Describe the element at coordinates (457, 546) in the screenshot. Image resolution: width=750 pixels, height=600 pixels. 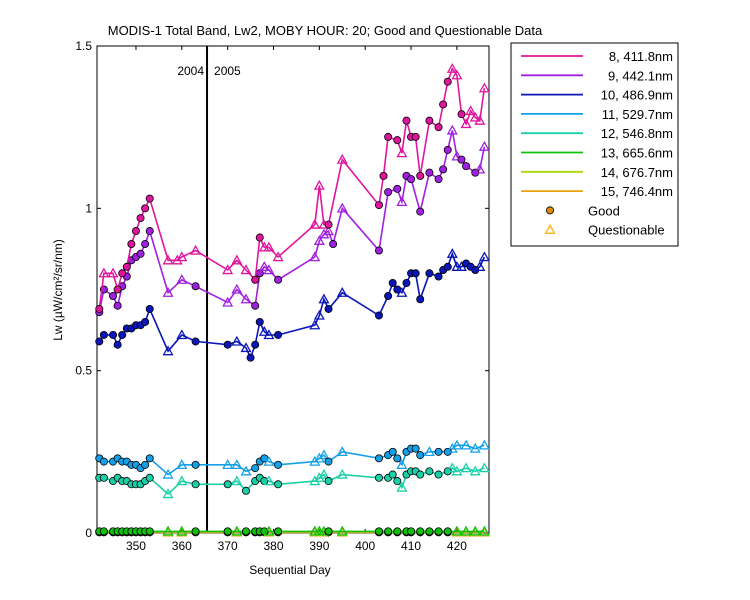
I see `x-tick-label: 420` at that location.